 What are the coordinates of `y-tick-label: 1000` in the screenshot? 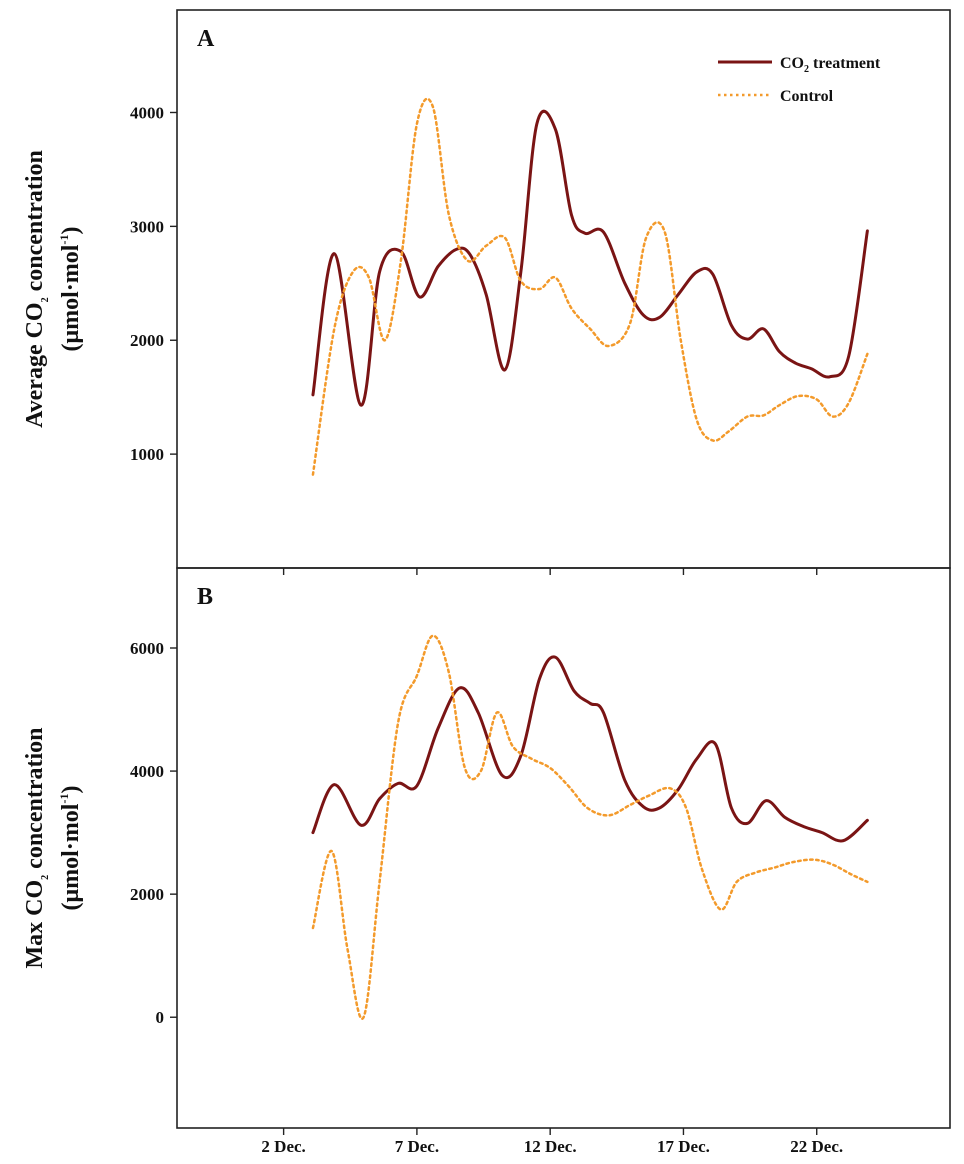 It's located at (147, 454).